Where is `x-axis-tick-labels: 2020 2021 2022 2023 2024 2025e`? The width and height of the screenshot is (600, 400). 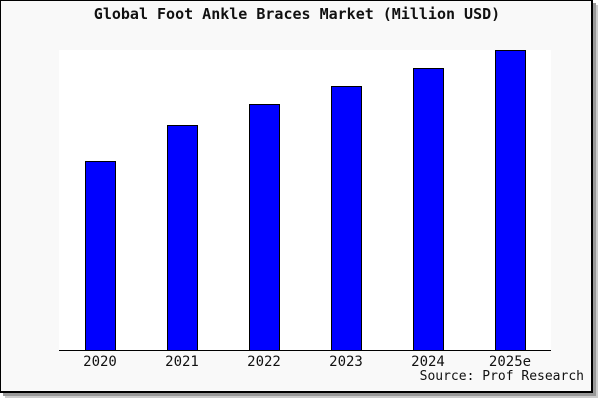
x-axis-tick-labels: 2020 2021 2022 2023 2024 2025e is located at coordinates (305, 362).